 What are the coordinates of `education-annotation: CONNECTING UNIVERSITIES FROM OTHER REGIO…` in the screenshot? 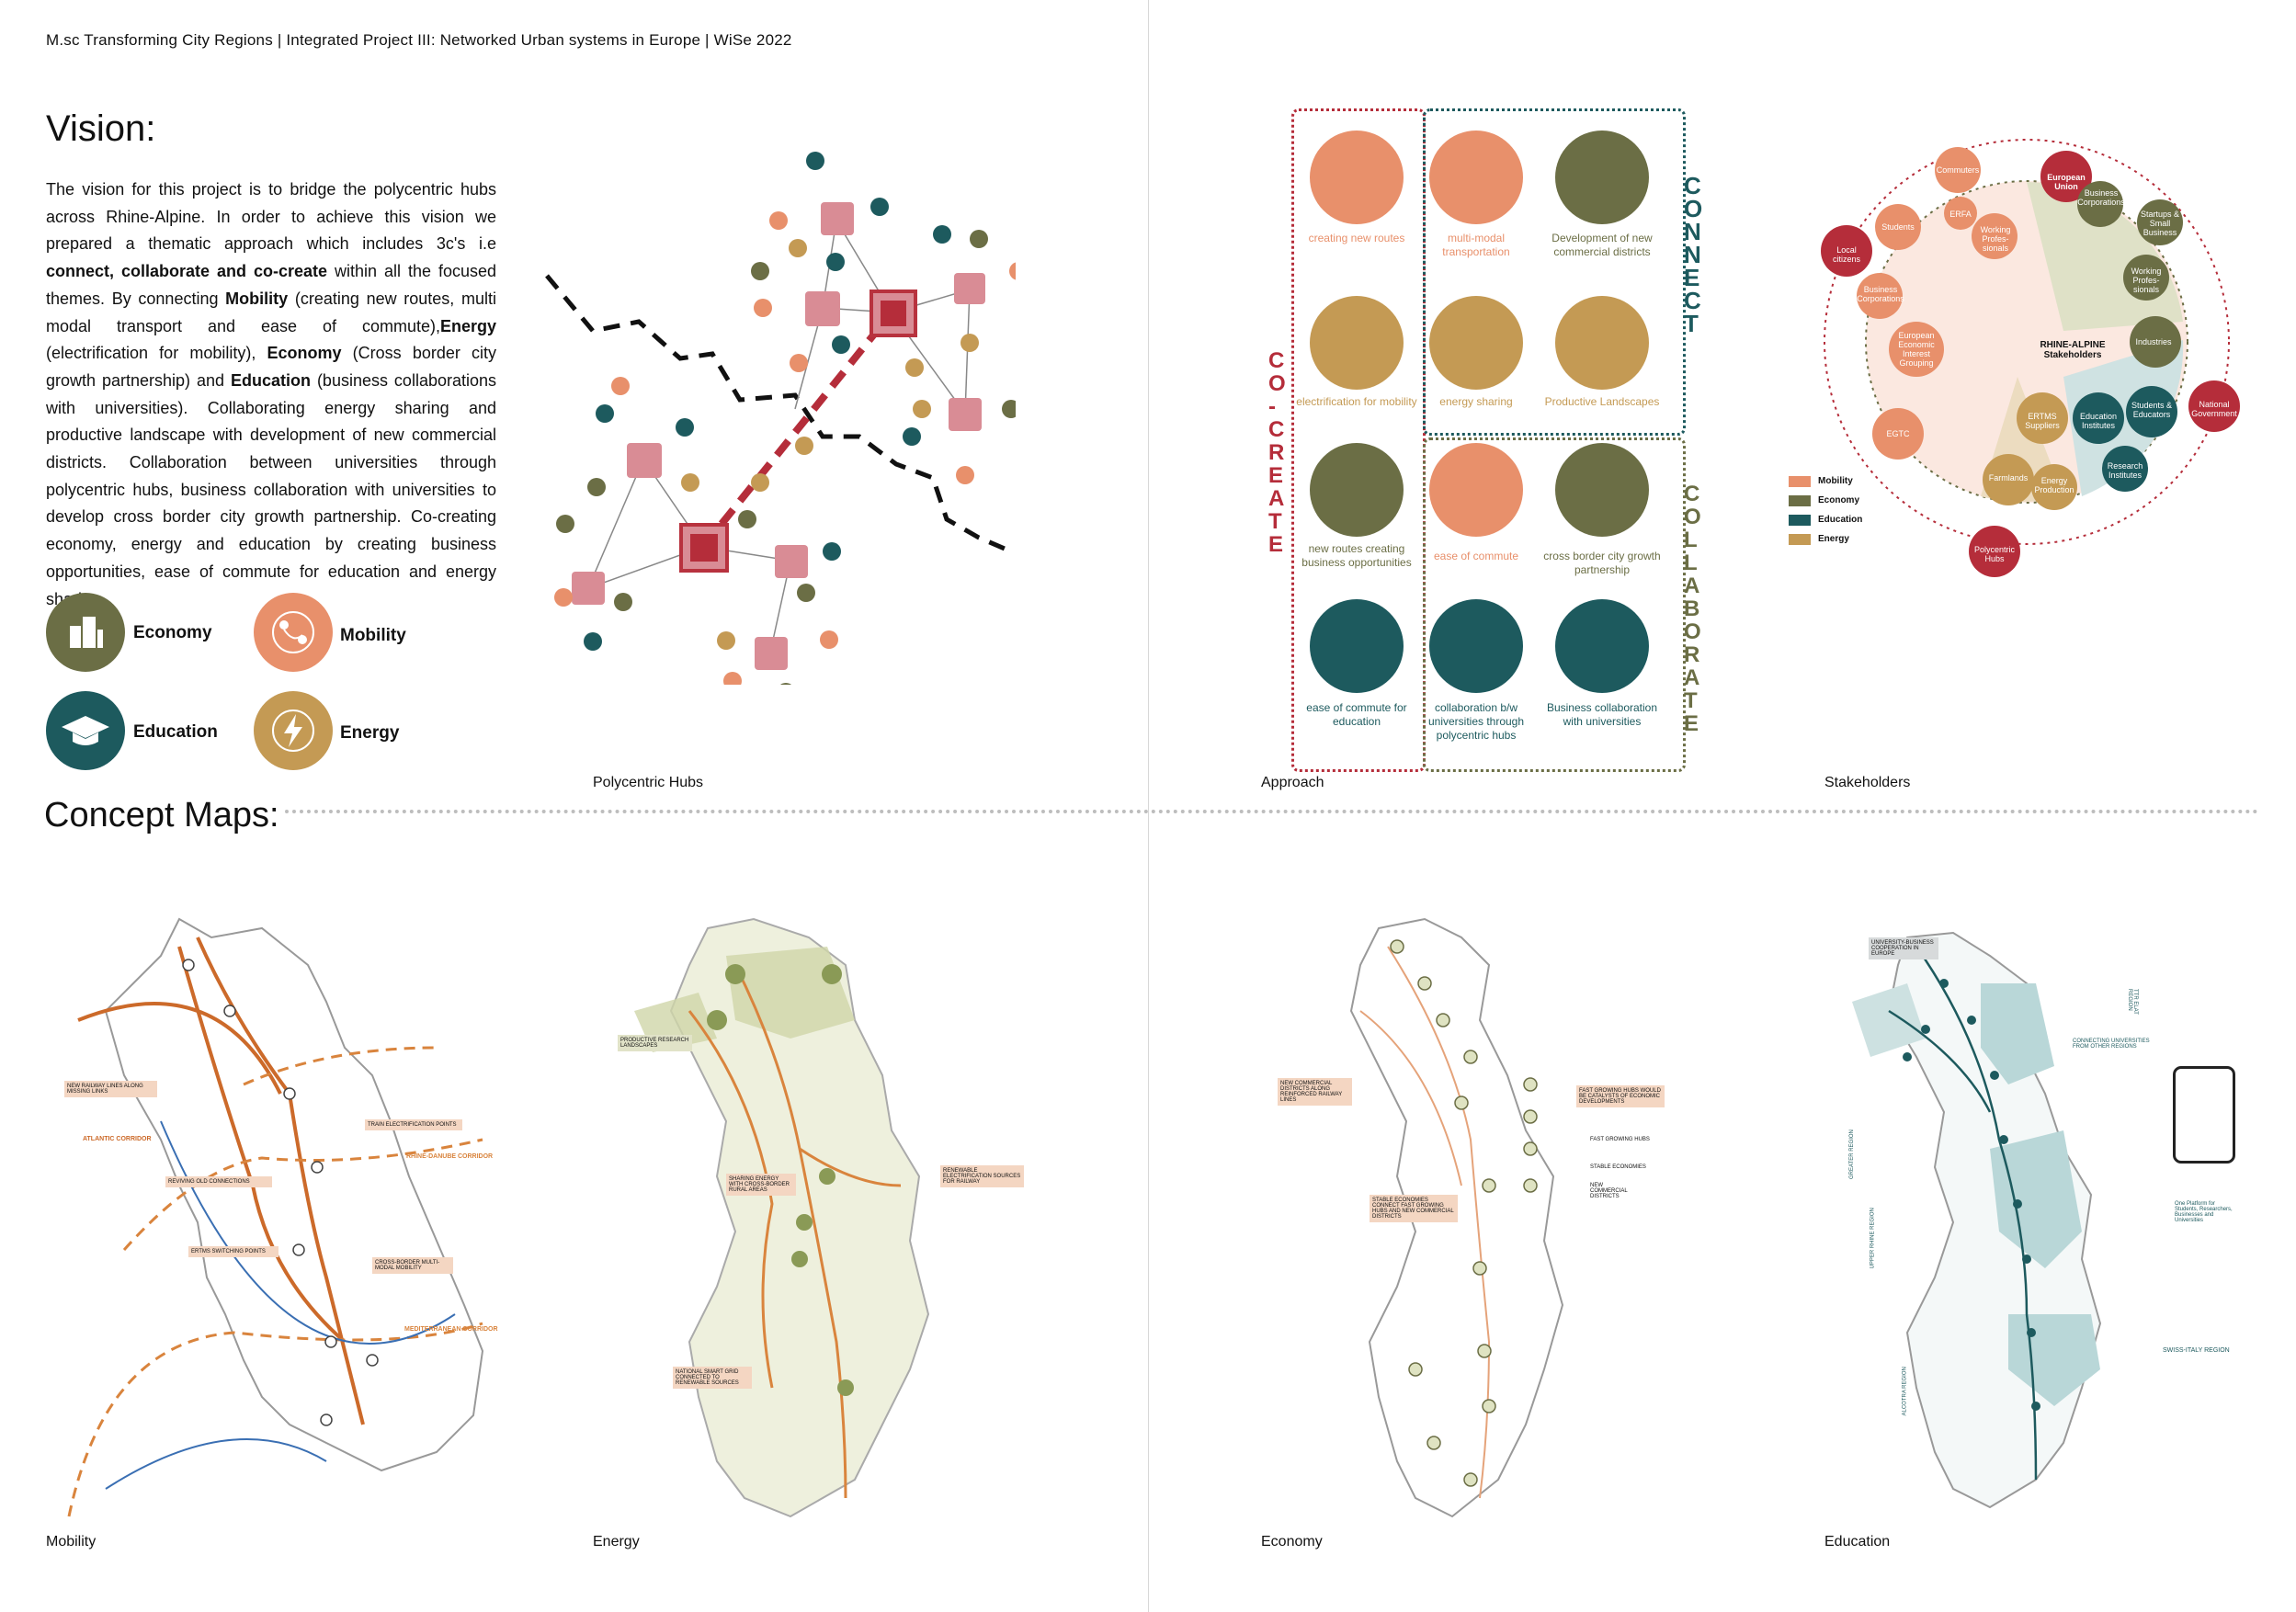 It's located at (2112, 1044).